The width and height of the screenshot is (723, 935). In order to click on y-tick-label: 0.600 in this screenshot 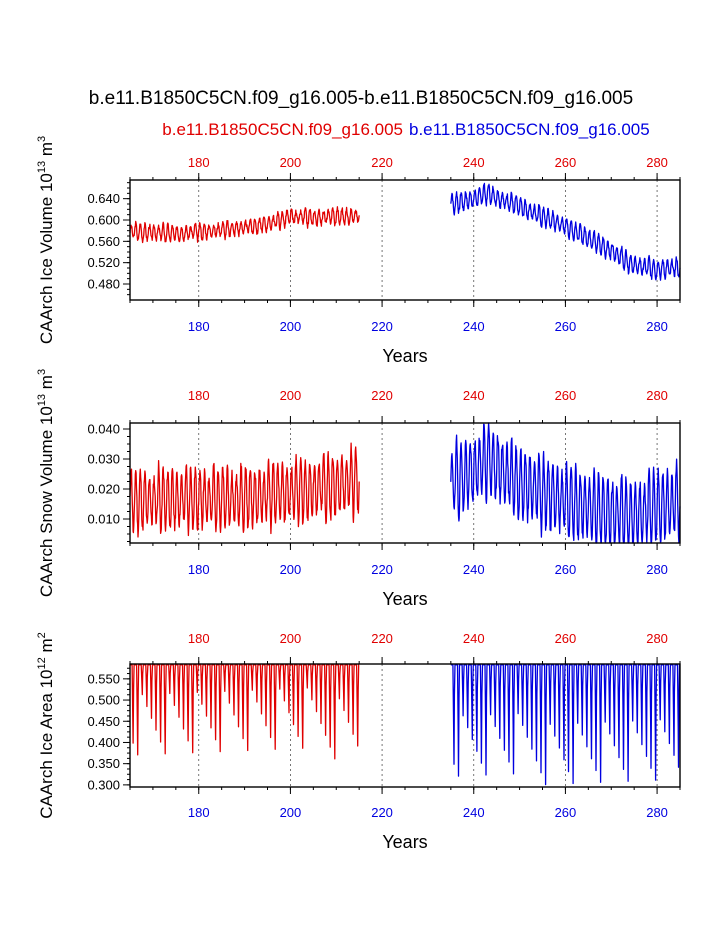, I will do `click(103, 220)`.